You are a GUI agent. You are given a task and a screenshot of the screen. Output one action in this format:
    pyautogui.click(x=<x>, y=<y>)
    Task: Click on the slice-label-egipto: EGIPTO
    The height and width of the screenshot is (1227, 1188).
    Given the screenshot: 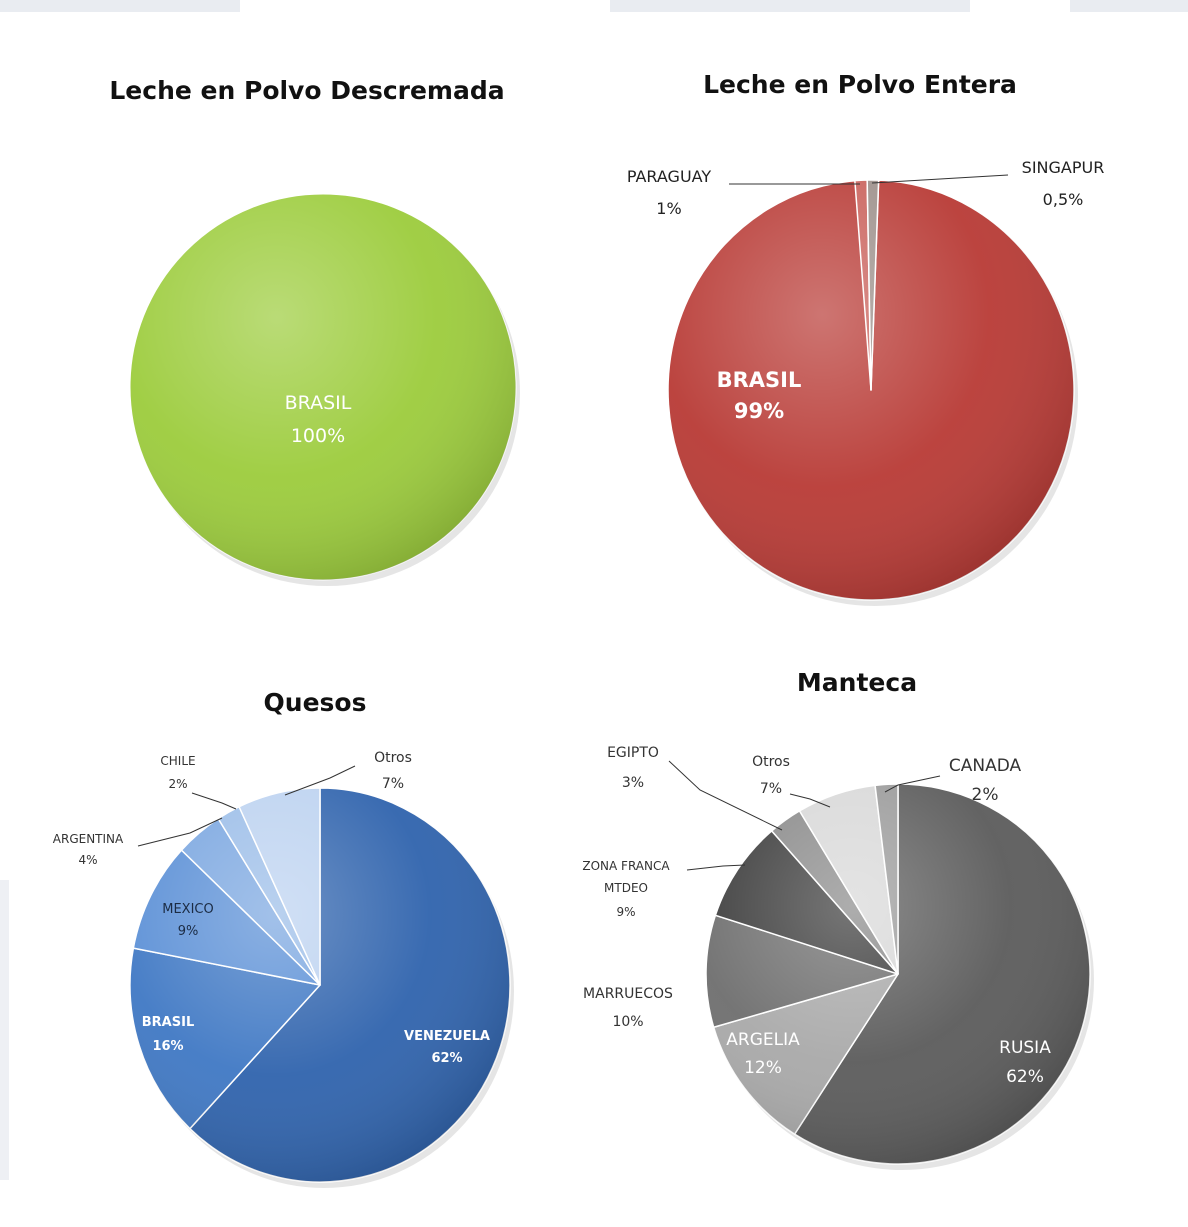 What is the action you would take?
    pyautogui.click(x=633, y=753)
    